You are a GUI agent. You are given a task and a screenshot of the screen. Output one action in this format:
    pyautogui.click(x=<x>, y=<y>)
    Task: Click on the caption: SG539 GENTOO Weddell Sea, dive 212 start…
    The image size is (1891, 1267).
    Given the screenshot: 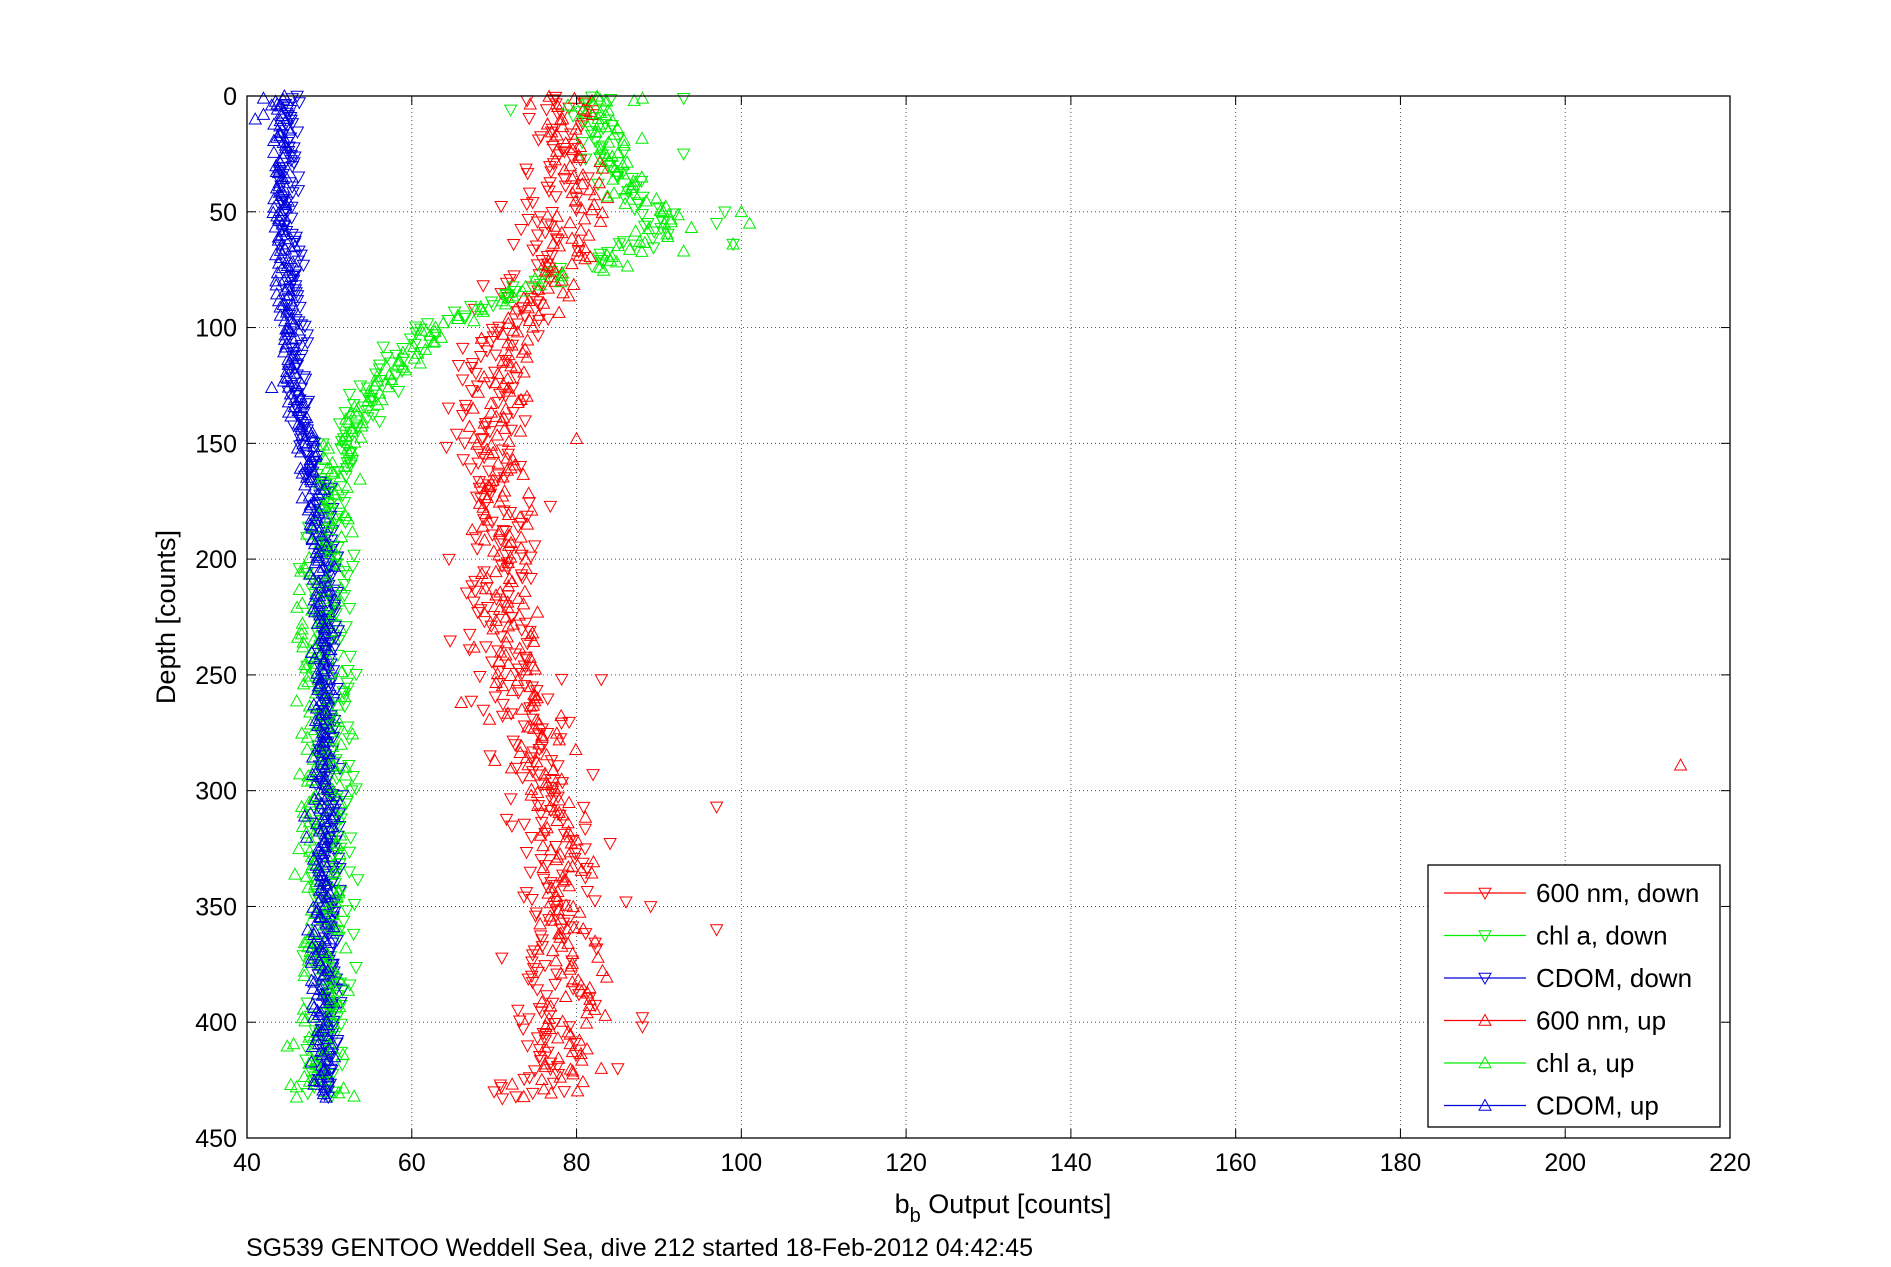 What is the action you would take?
    pyautogui.click(x=639, y=1248)
    